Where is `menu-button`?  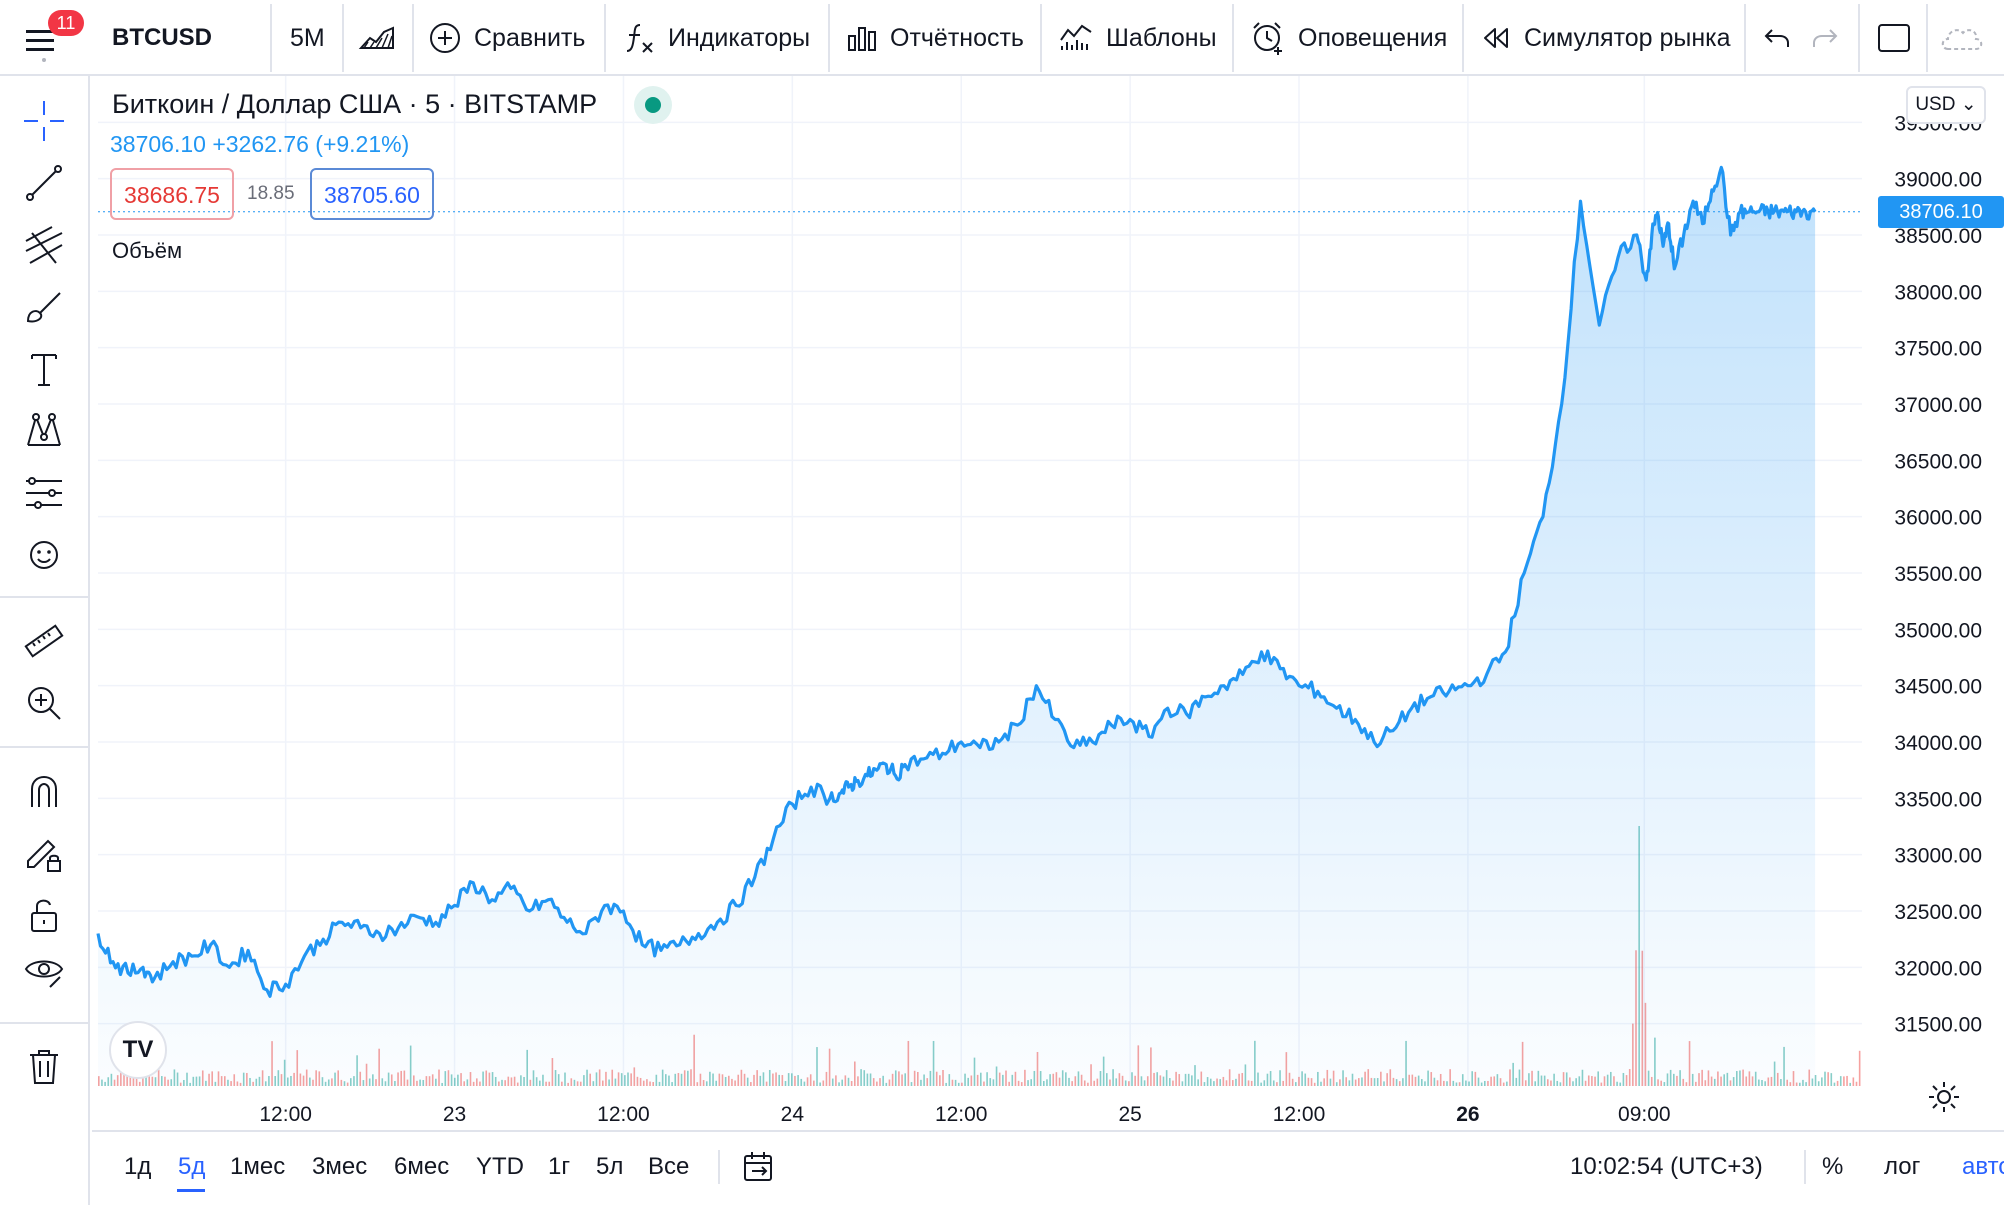 menu-button is located at coordinates (43, 40).